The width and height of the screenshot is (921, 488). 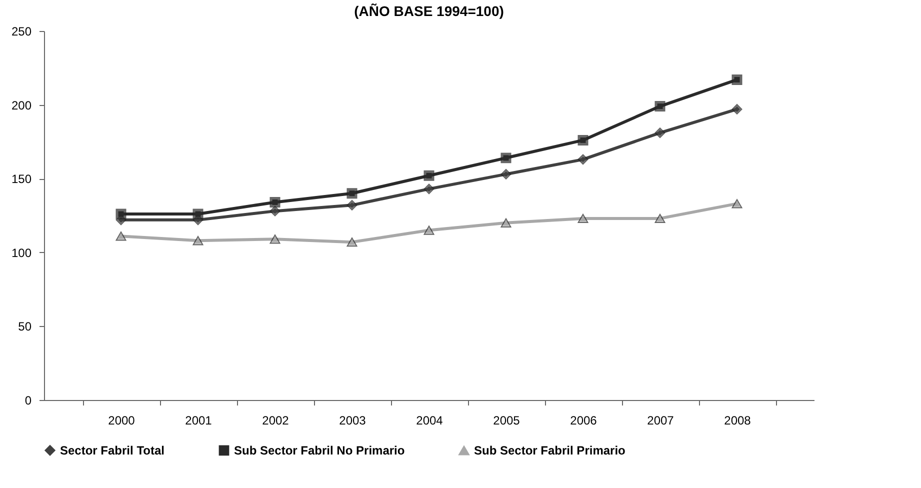 What do you see at coordinates (21, 253) in the screenshot?
I see `y-tick-label: 100` at bounding box center [21, 253].